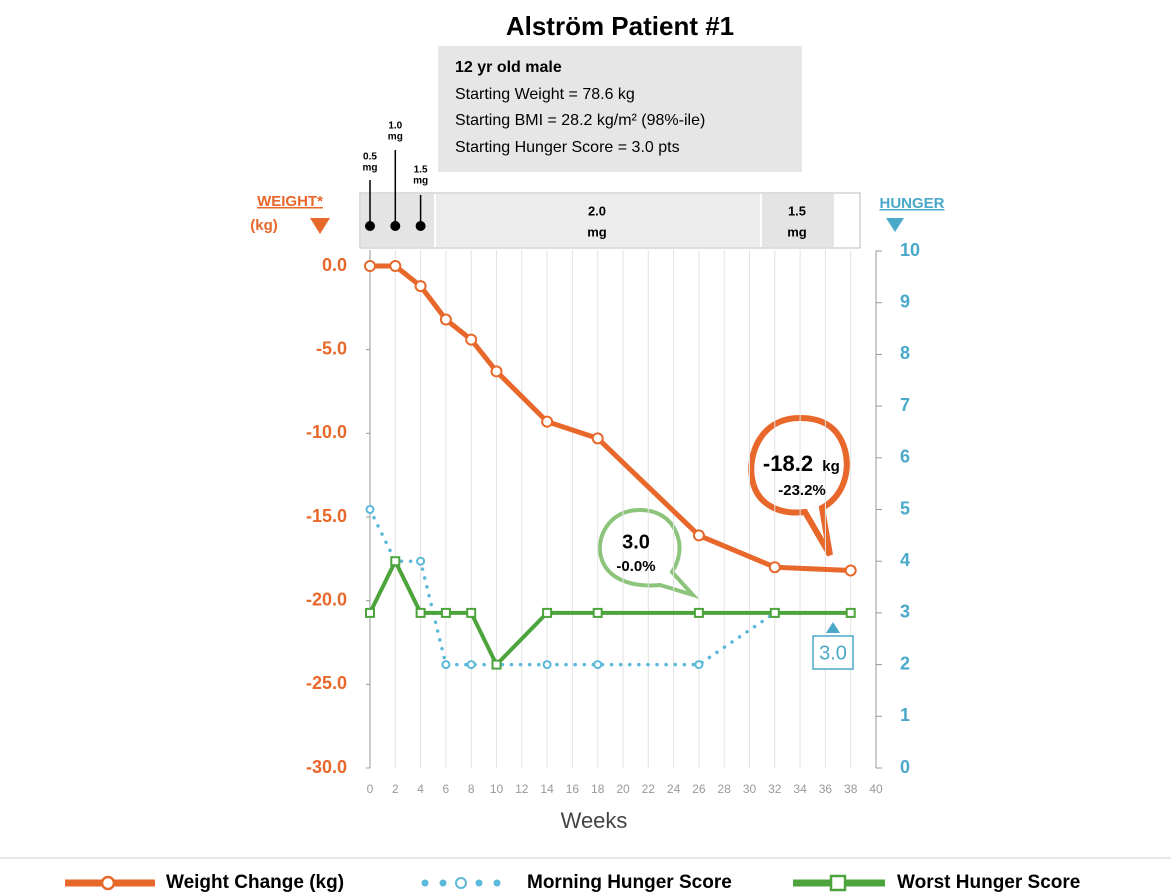  I want to click on y2-tick-label: 10, so click(910, 250).